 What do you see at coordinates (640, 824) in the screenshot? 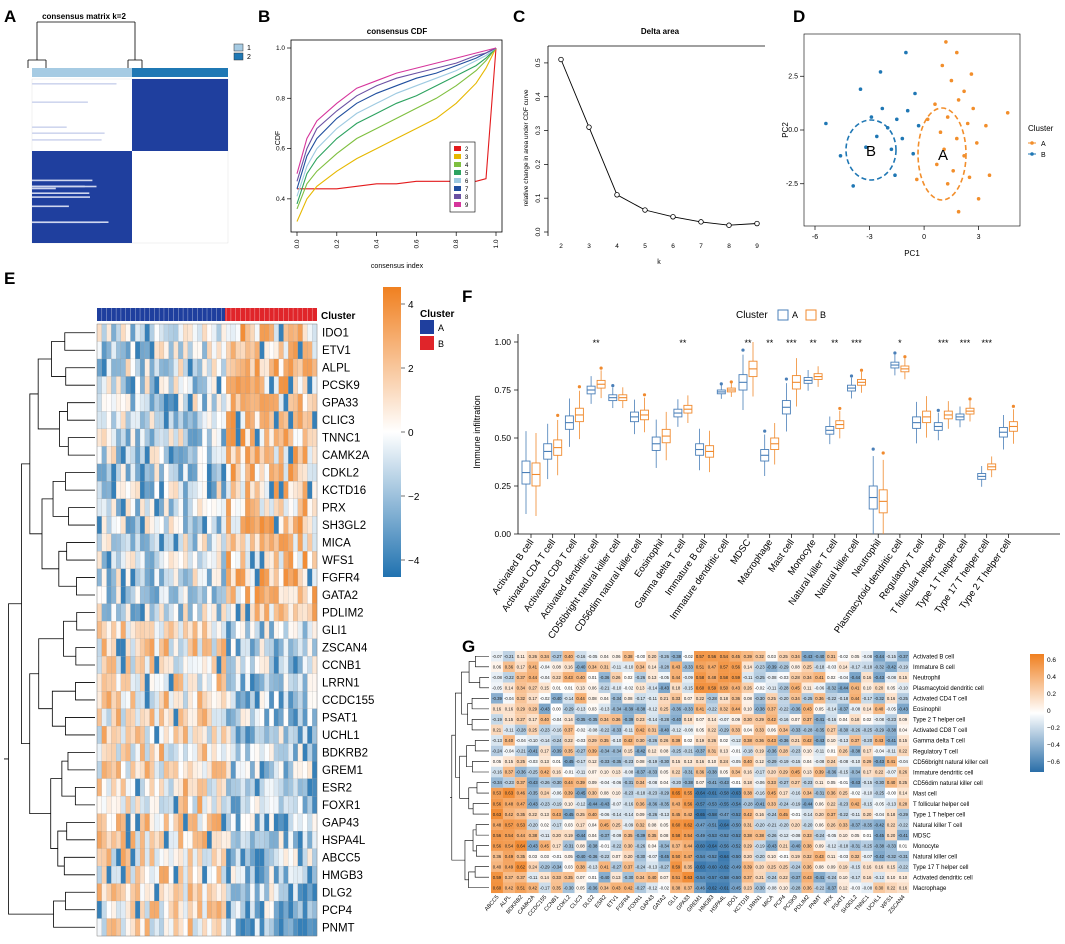
I see `panel-g-cell-value: 0.32` at bounding box center [640, 824].